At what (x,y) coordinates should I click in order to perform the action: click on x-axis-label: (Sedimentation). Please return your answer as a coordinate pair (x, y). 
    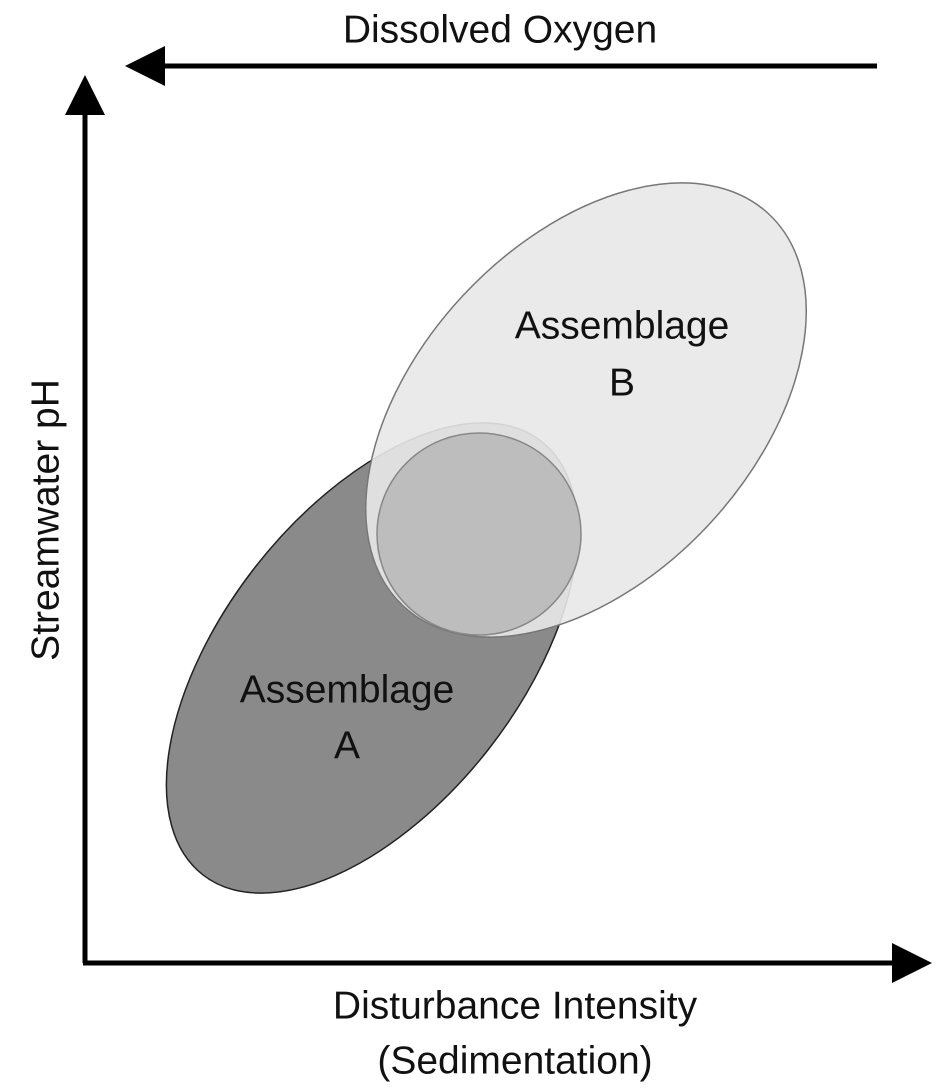
    Looking at the image, I should click on (514, 1060).